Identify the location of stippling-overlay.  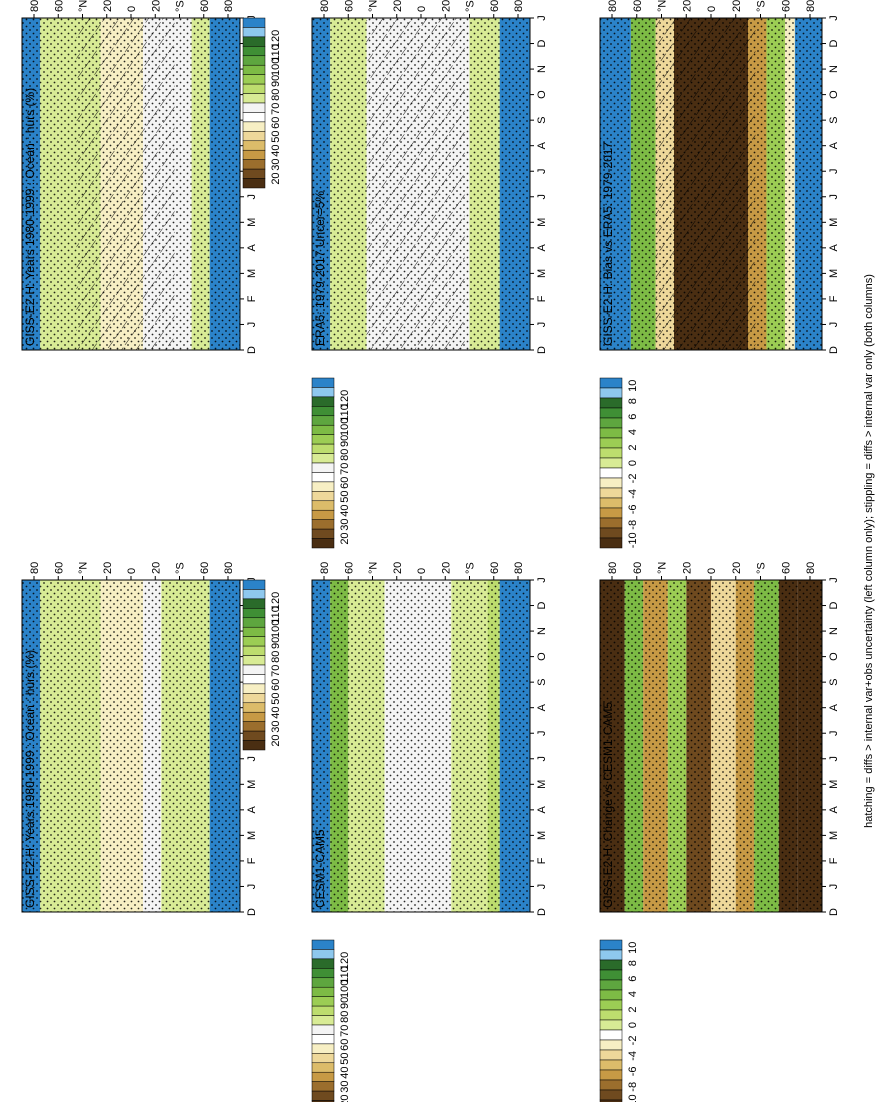
(421, 746).